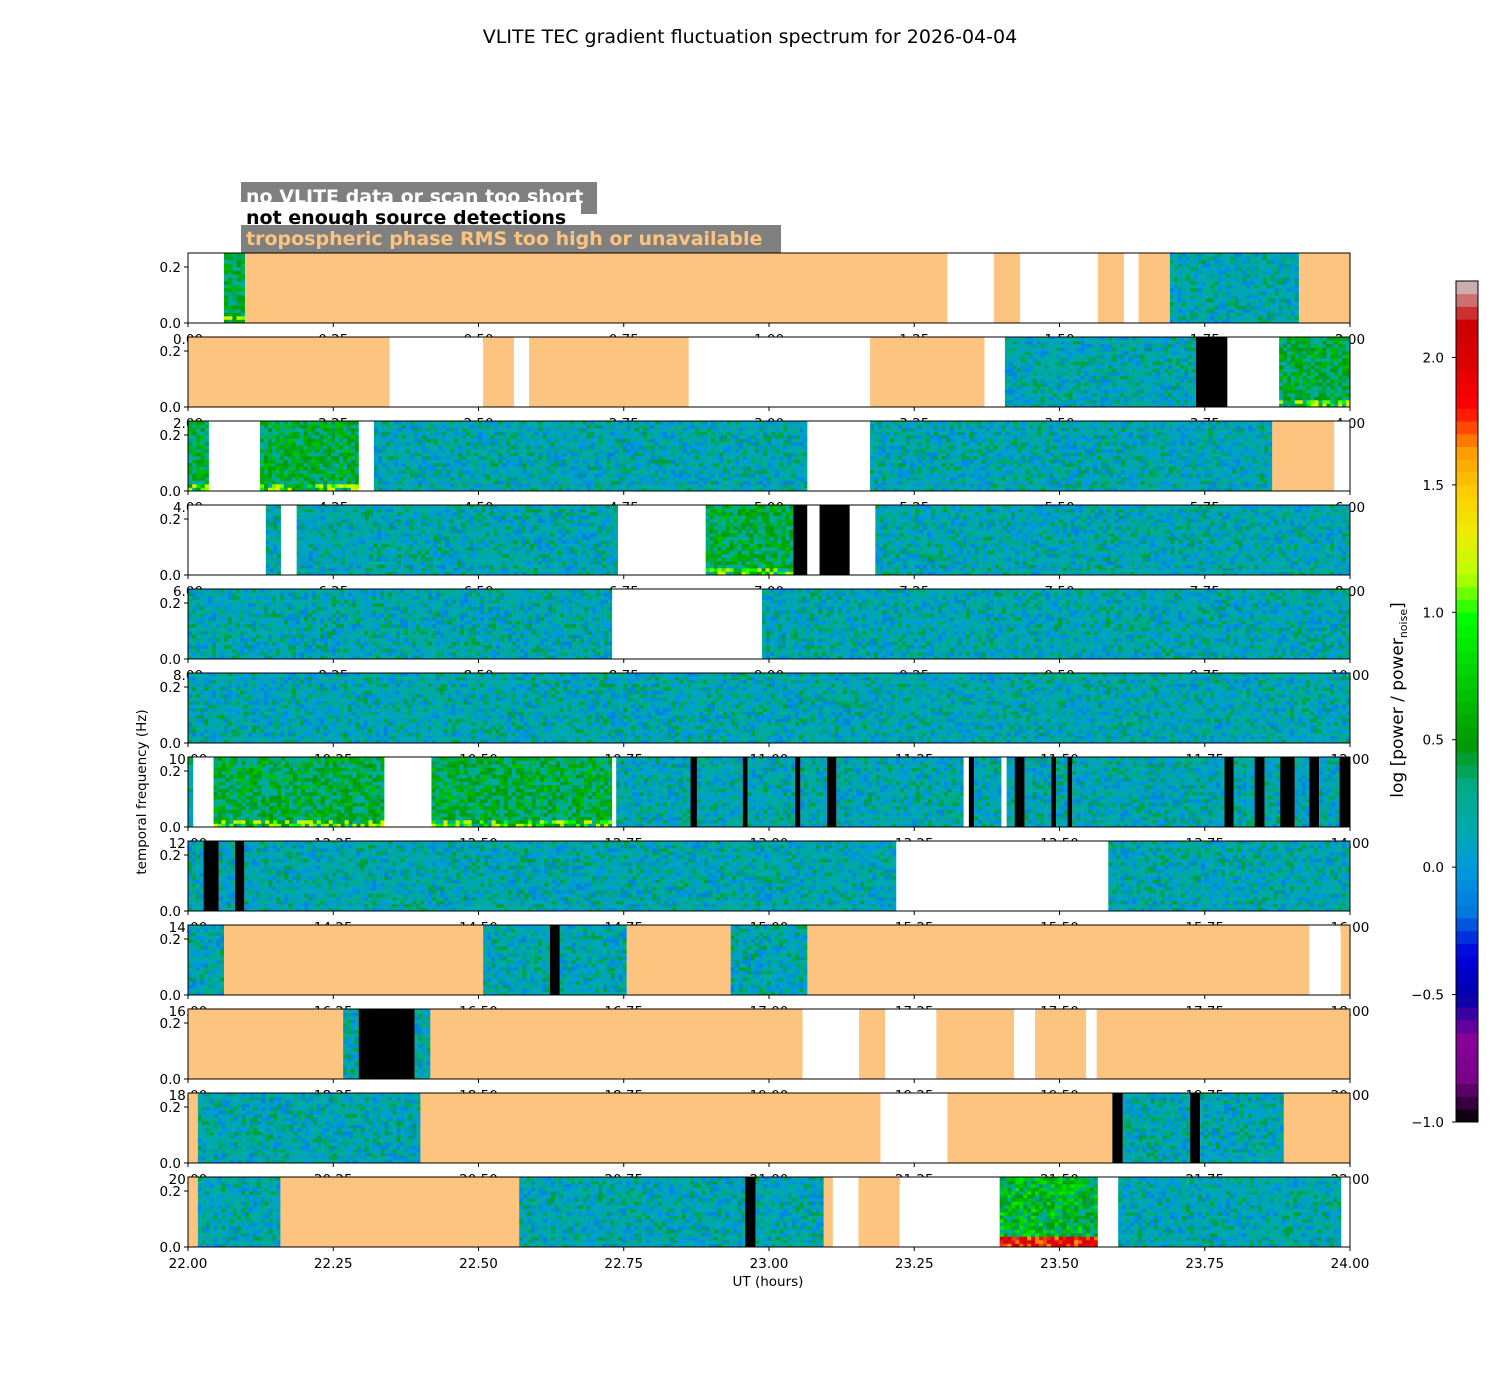 The height and width of the screenshot is (1400, 1500). I want to click on y-axis-label: temporal frequency (Hz), so click(142, 791).